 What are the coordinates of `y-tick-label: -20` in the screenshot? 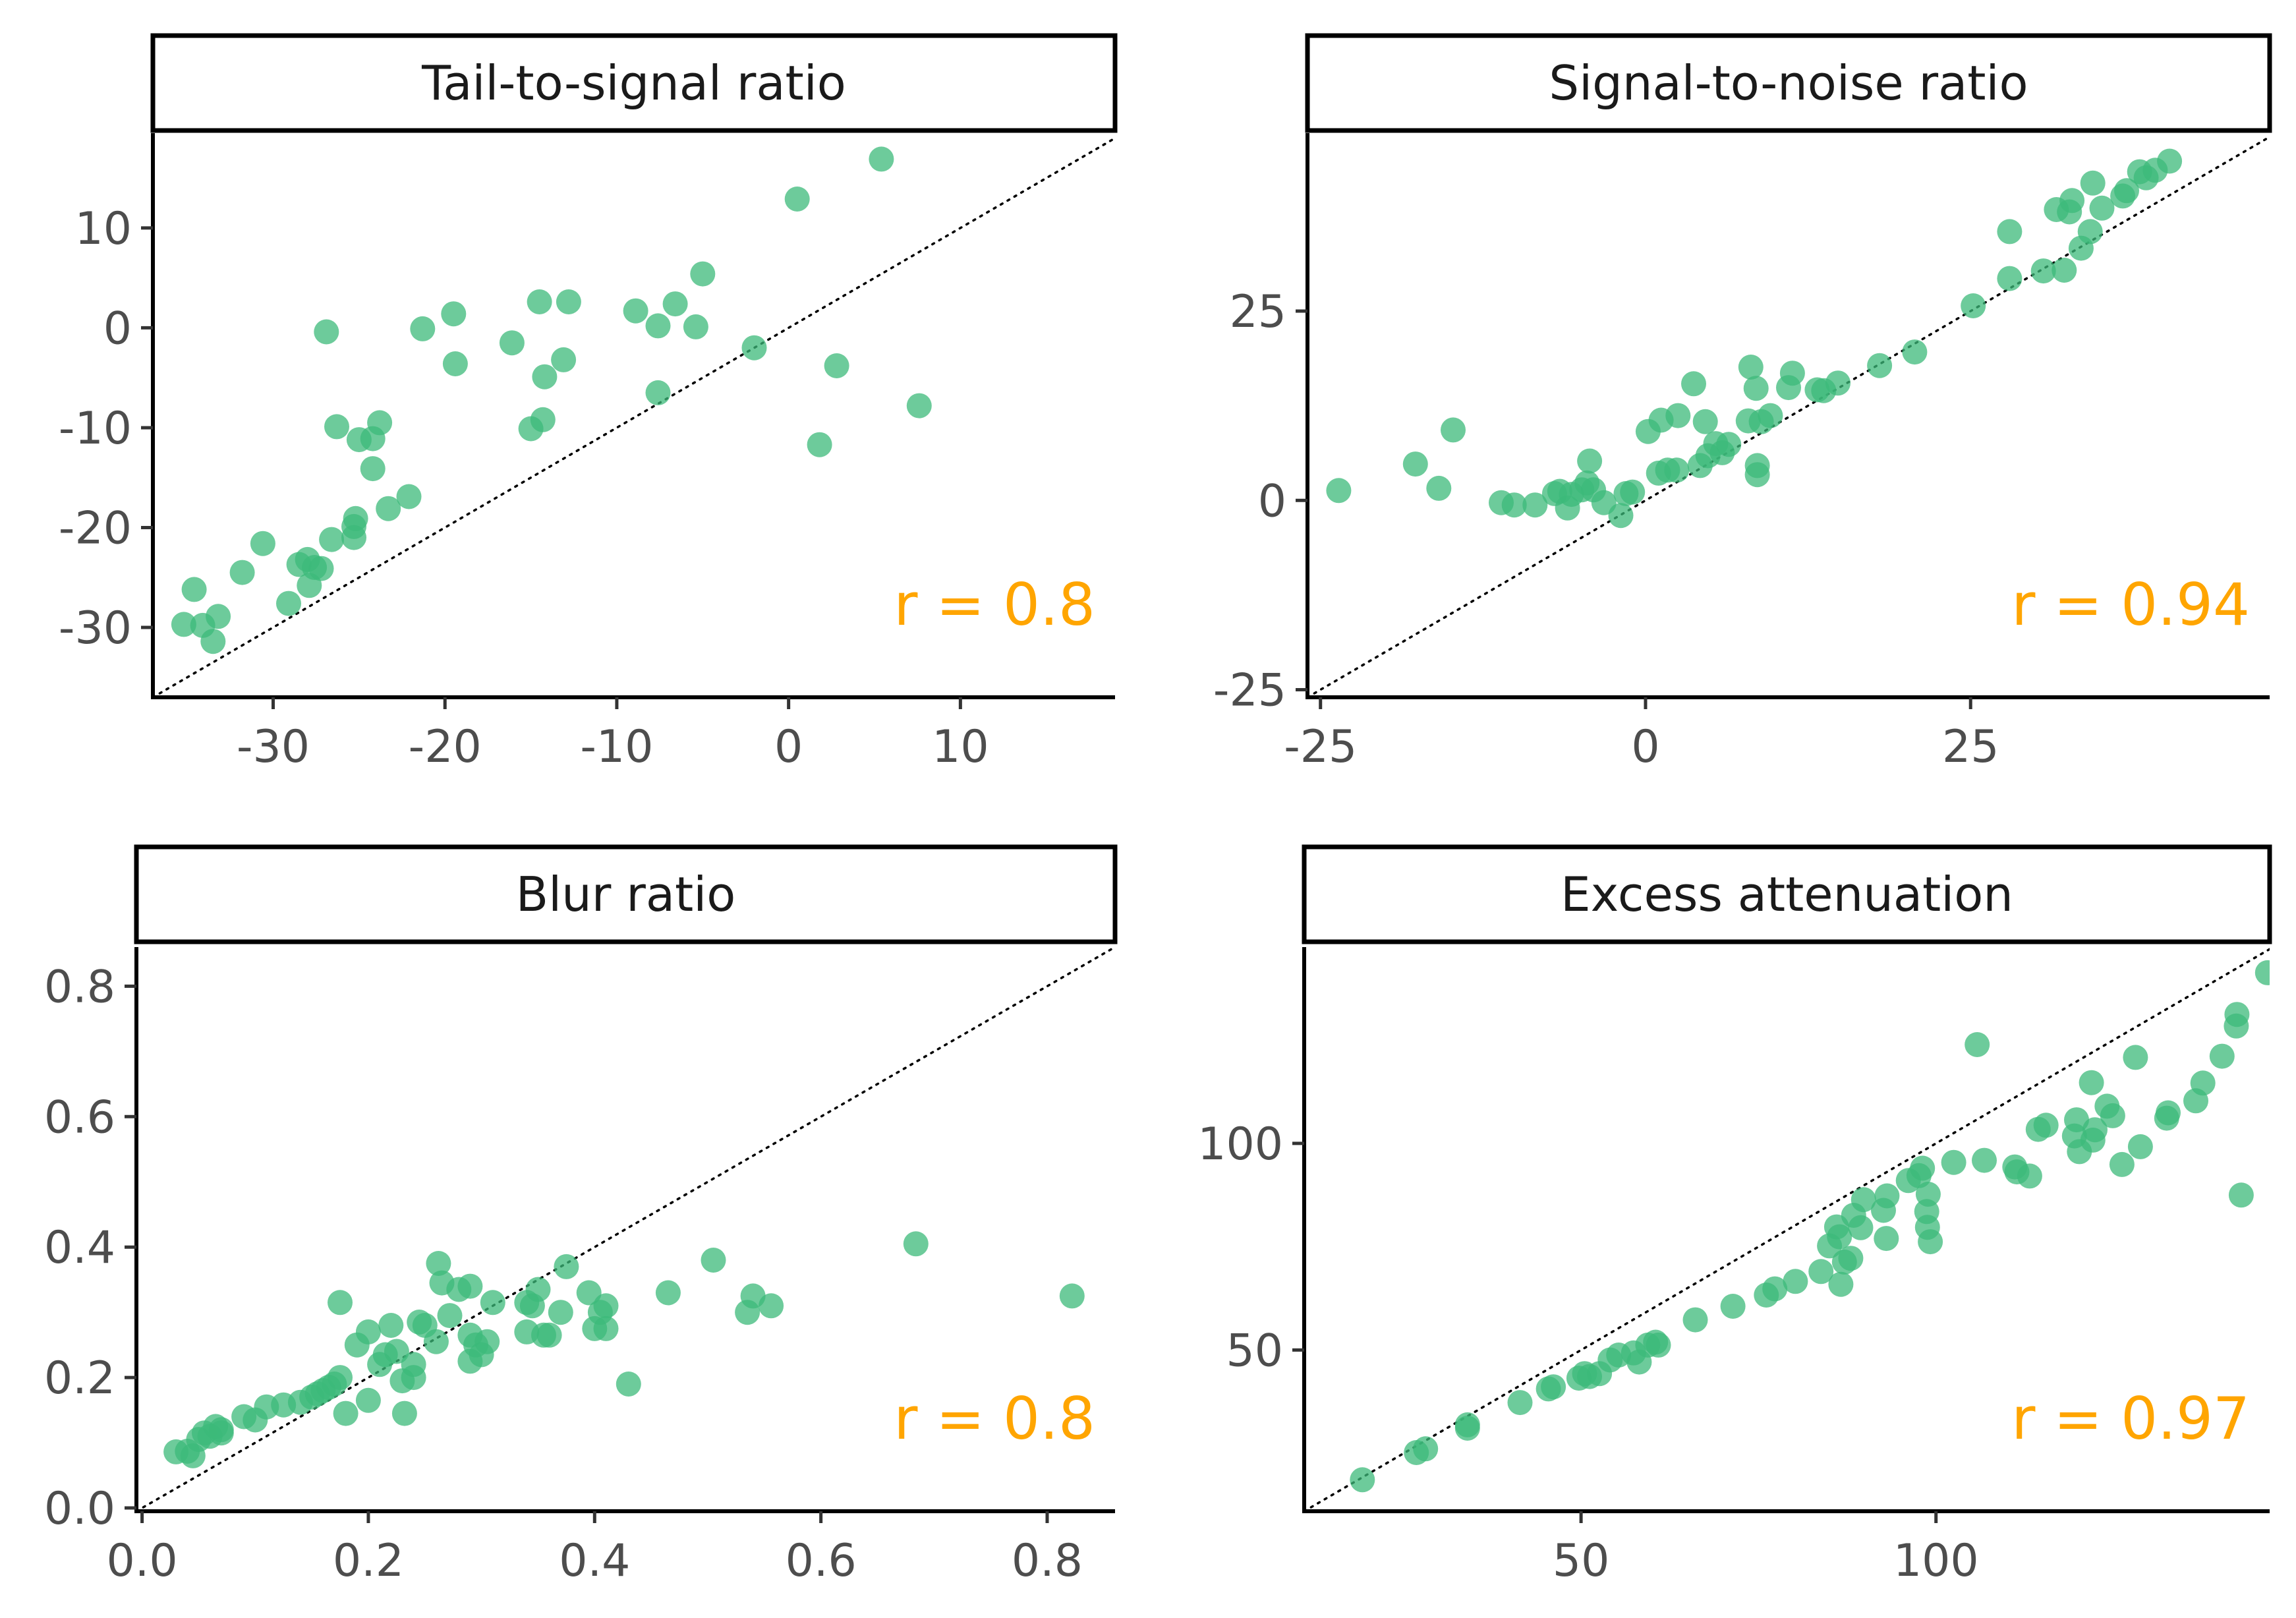 It's located at (95, 528).